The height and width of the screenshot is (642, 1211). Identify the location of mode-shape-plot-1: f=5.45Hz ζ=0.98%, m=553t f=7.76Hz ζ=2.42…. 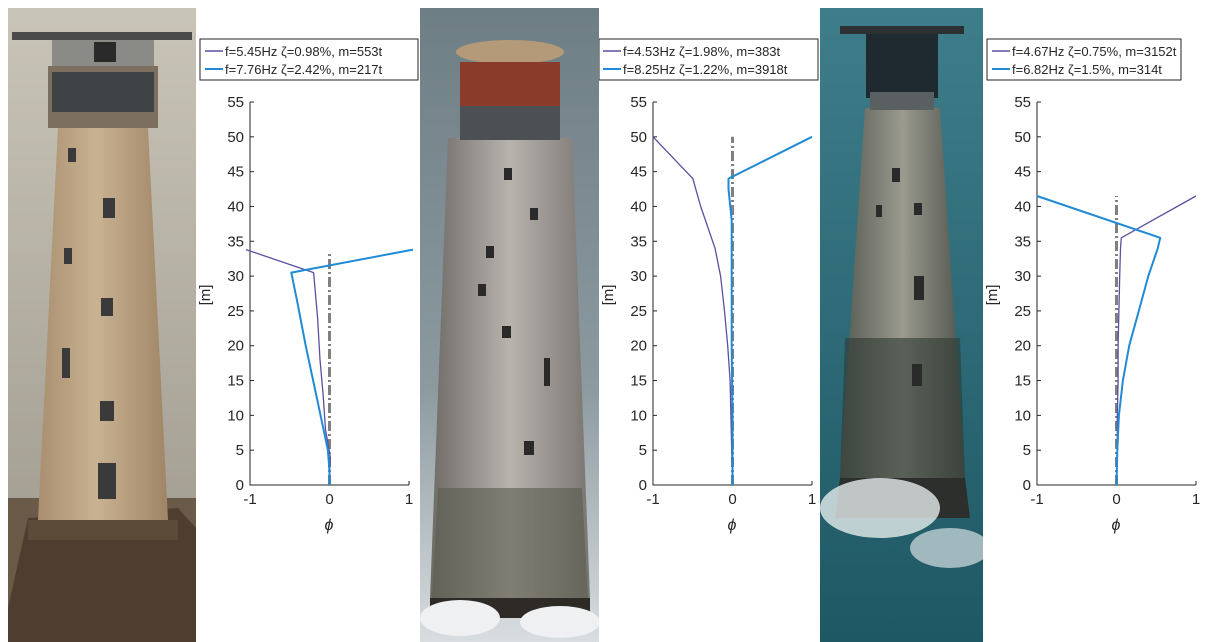
(308, 286).